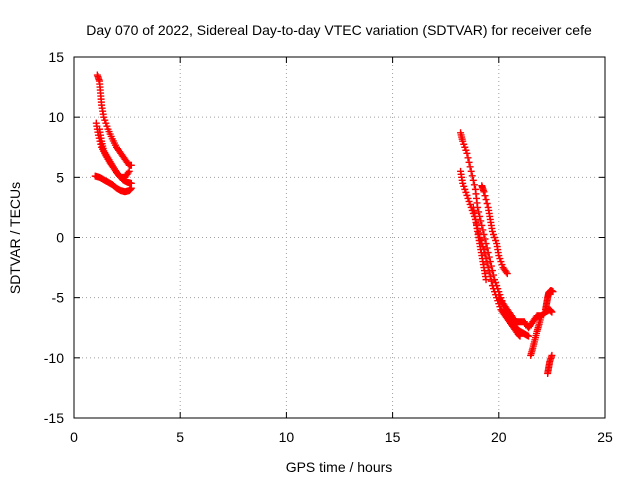  Describe the element at coordinates (60, 177) in the screenshot. I see `y-tick-label: 5` at that location.